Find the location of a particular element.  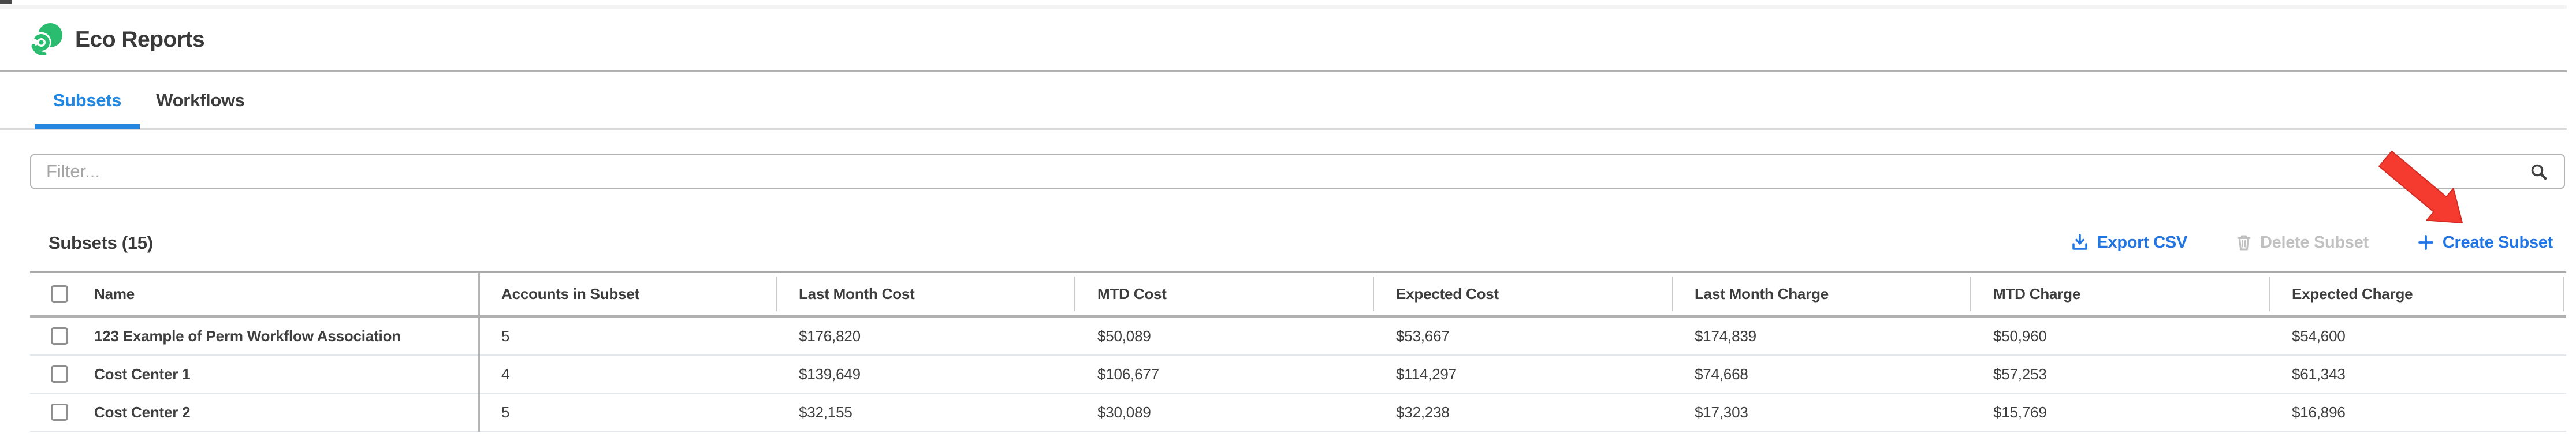

export-csv-button: Export CSV is located at coordinates (2129, 242).